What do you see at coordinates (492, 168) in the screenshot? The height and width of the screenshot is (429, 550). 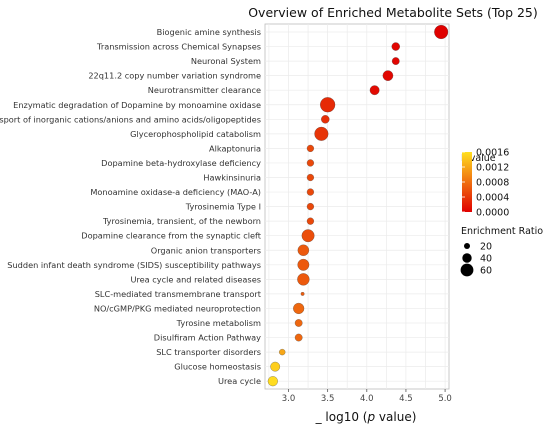 I see `colorbar-tick-label: 0.0012` at bounding box center [492, 168].